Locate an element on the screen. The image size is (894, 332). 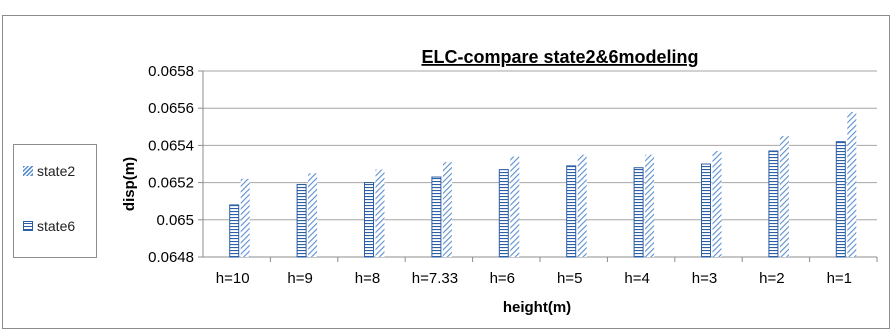
x-tick-label: h=4 is located at coordinates (636, 278).